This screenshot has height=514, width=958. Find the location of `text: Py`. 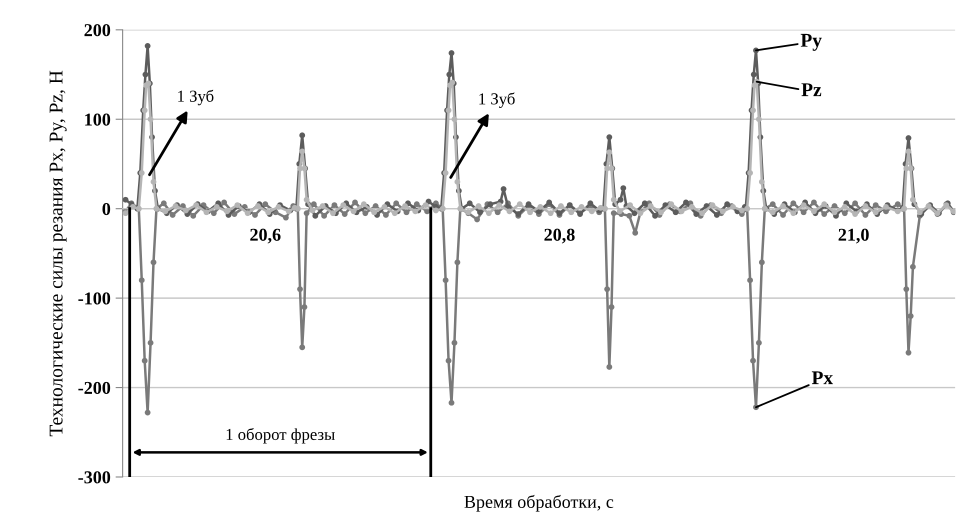

text: Py is located at coordinates (811, 42).